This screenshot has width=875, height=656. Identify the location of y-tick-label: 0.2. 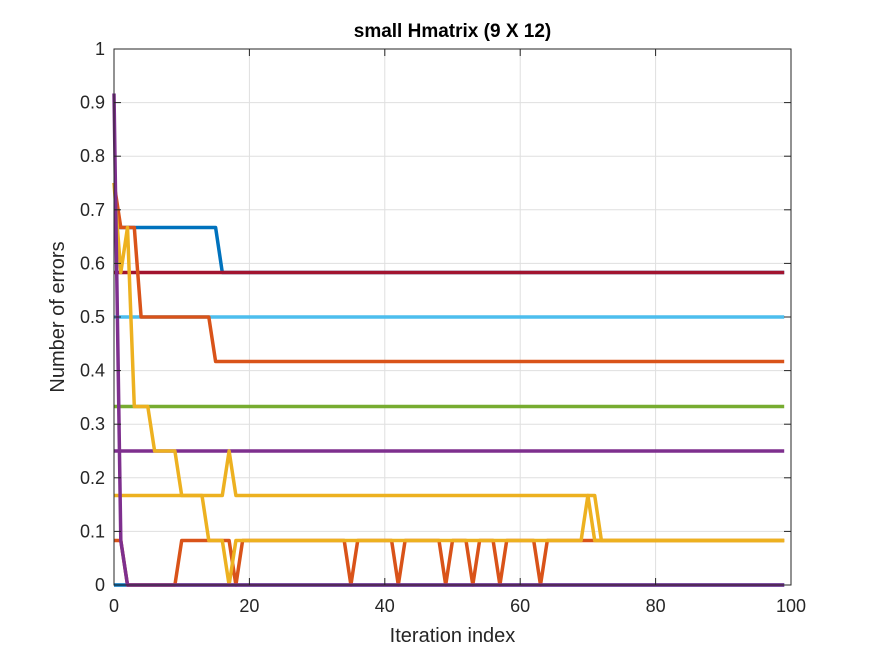
(92, 478).